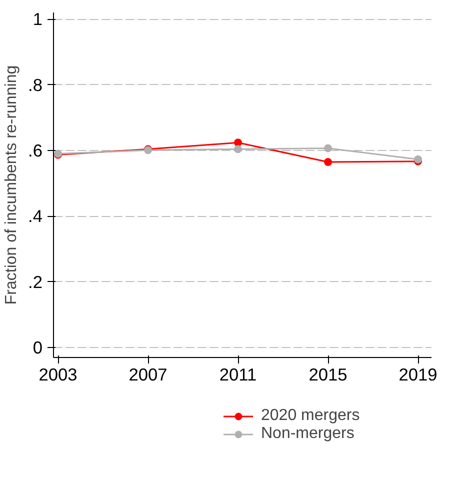 Image resolution: width=464 pixels, height=495 pixels. What do you see at coordinates (148, 374) in the screenshot?
I see `x-tick-label: 2007` at bounding box center [148, 374].